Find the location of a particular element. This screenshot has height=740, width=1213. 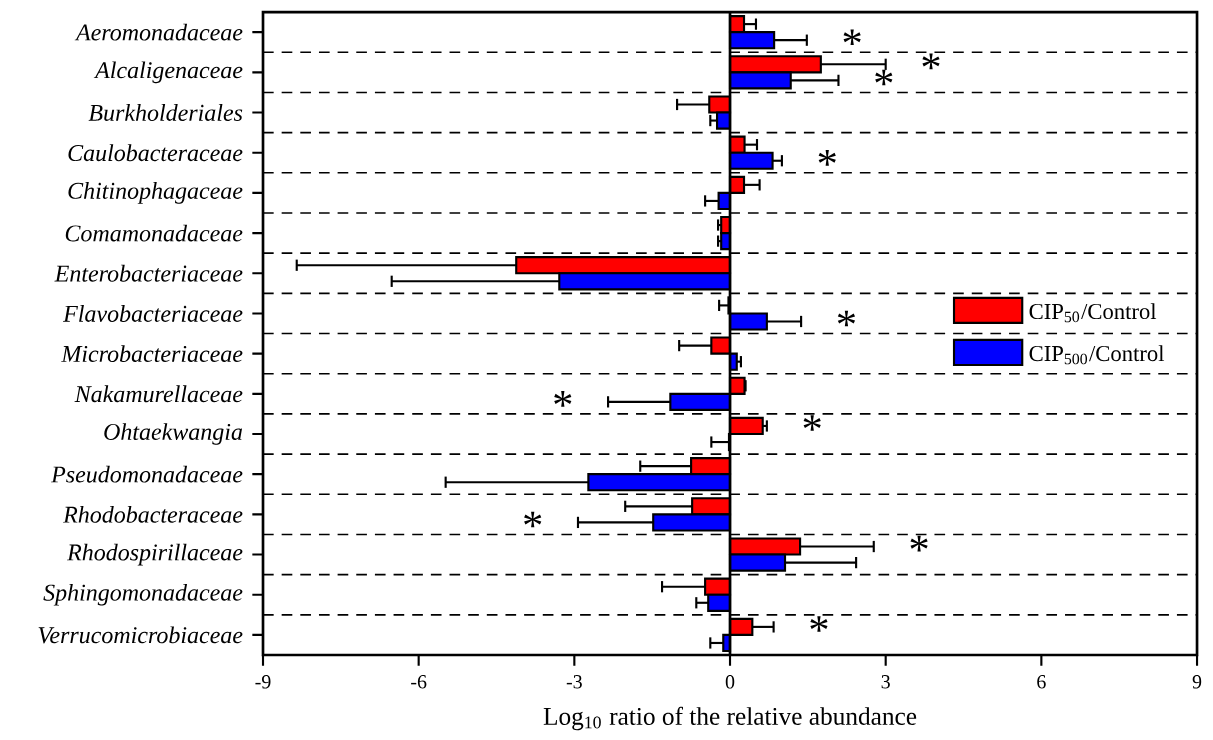

x-tick-label: -9 is located at coordinates (263, 682).